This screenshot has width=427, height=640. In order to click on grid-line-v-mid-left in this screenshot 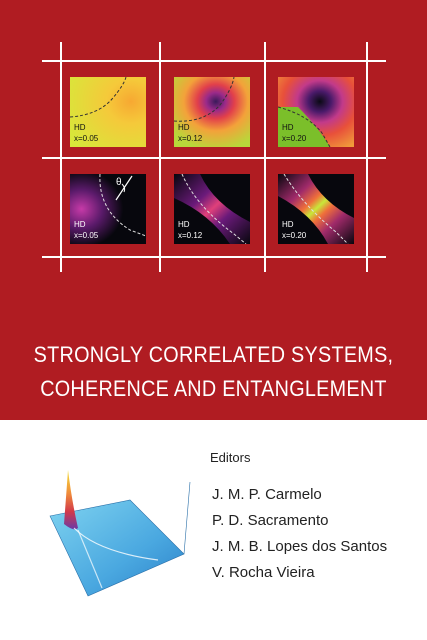, I will do `click(160, 157)`.